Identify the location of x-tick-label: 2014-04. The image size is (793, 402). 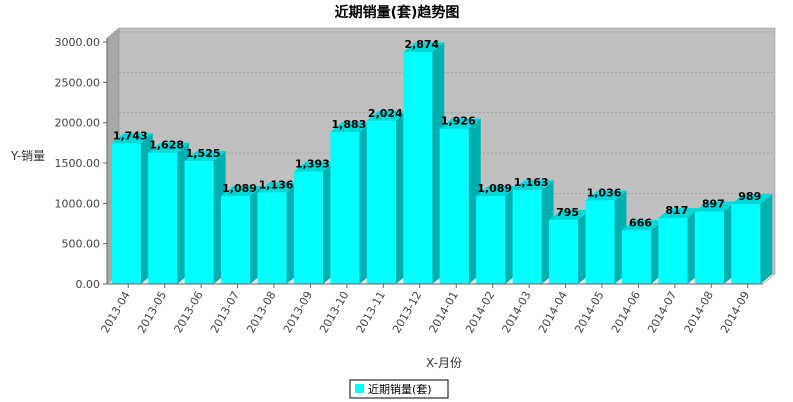
(553, 312).